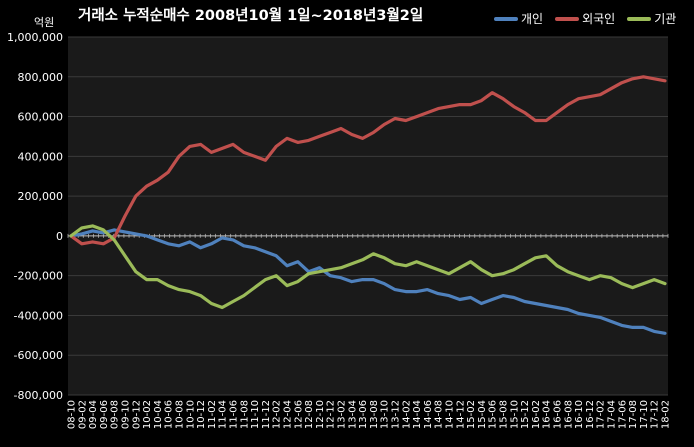 This screenshot has width=694, height=447. What do you see at coordinates (506, 18) in the screenshot?
I see `legend-swatch-individual` at bounding box center [506, 18].